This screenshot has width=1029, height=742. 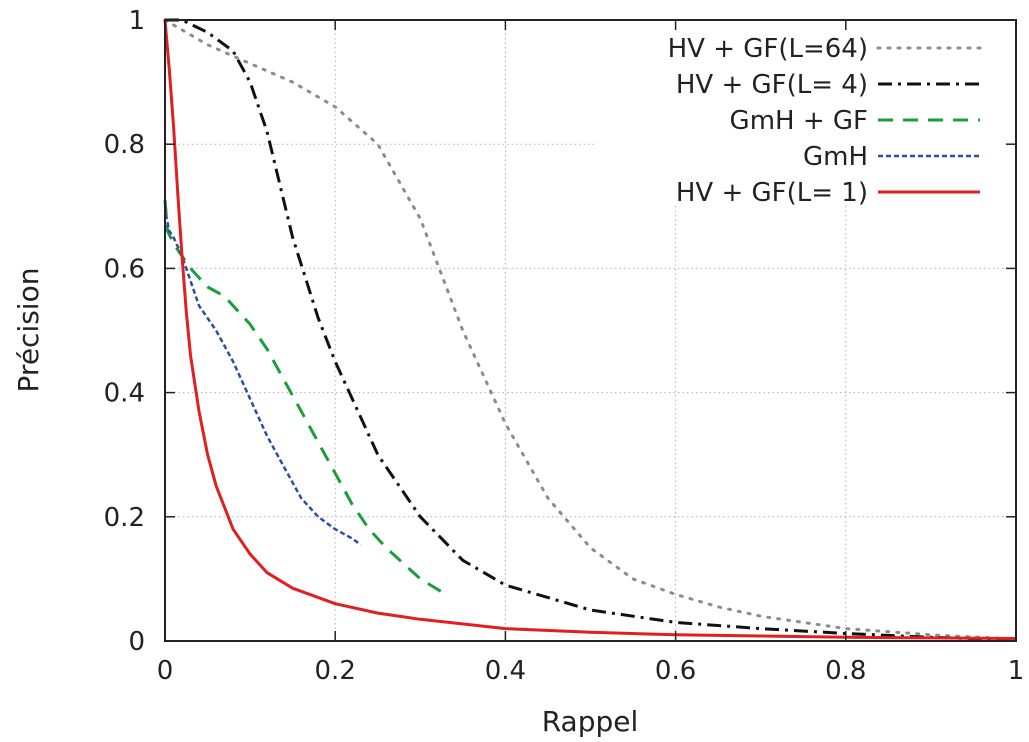 I want to click on x-tick-label: 0.4, so click(x=505, y=671).